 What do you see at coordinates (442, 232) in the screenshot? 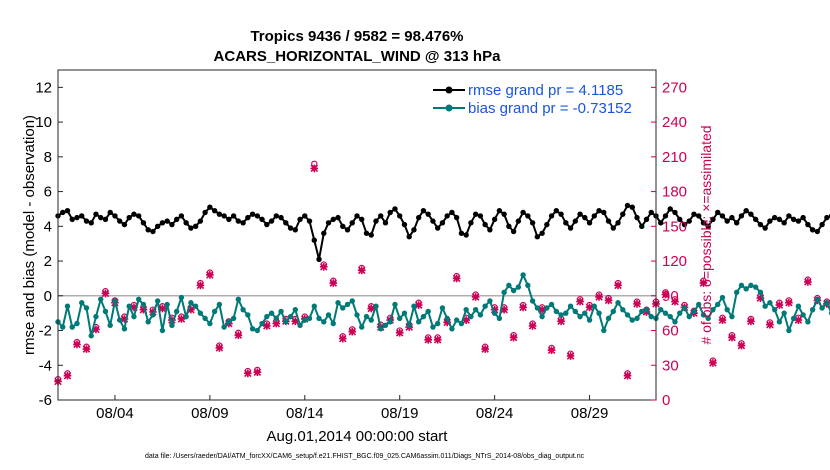
I see `rmse-series-layer` at bounding box center [442, 232].